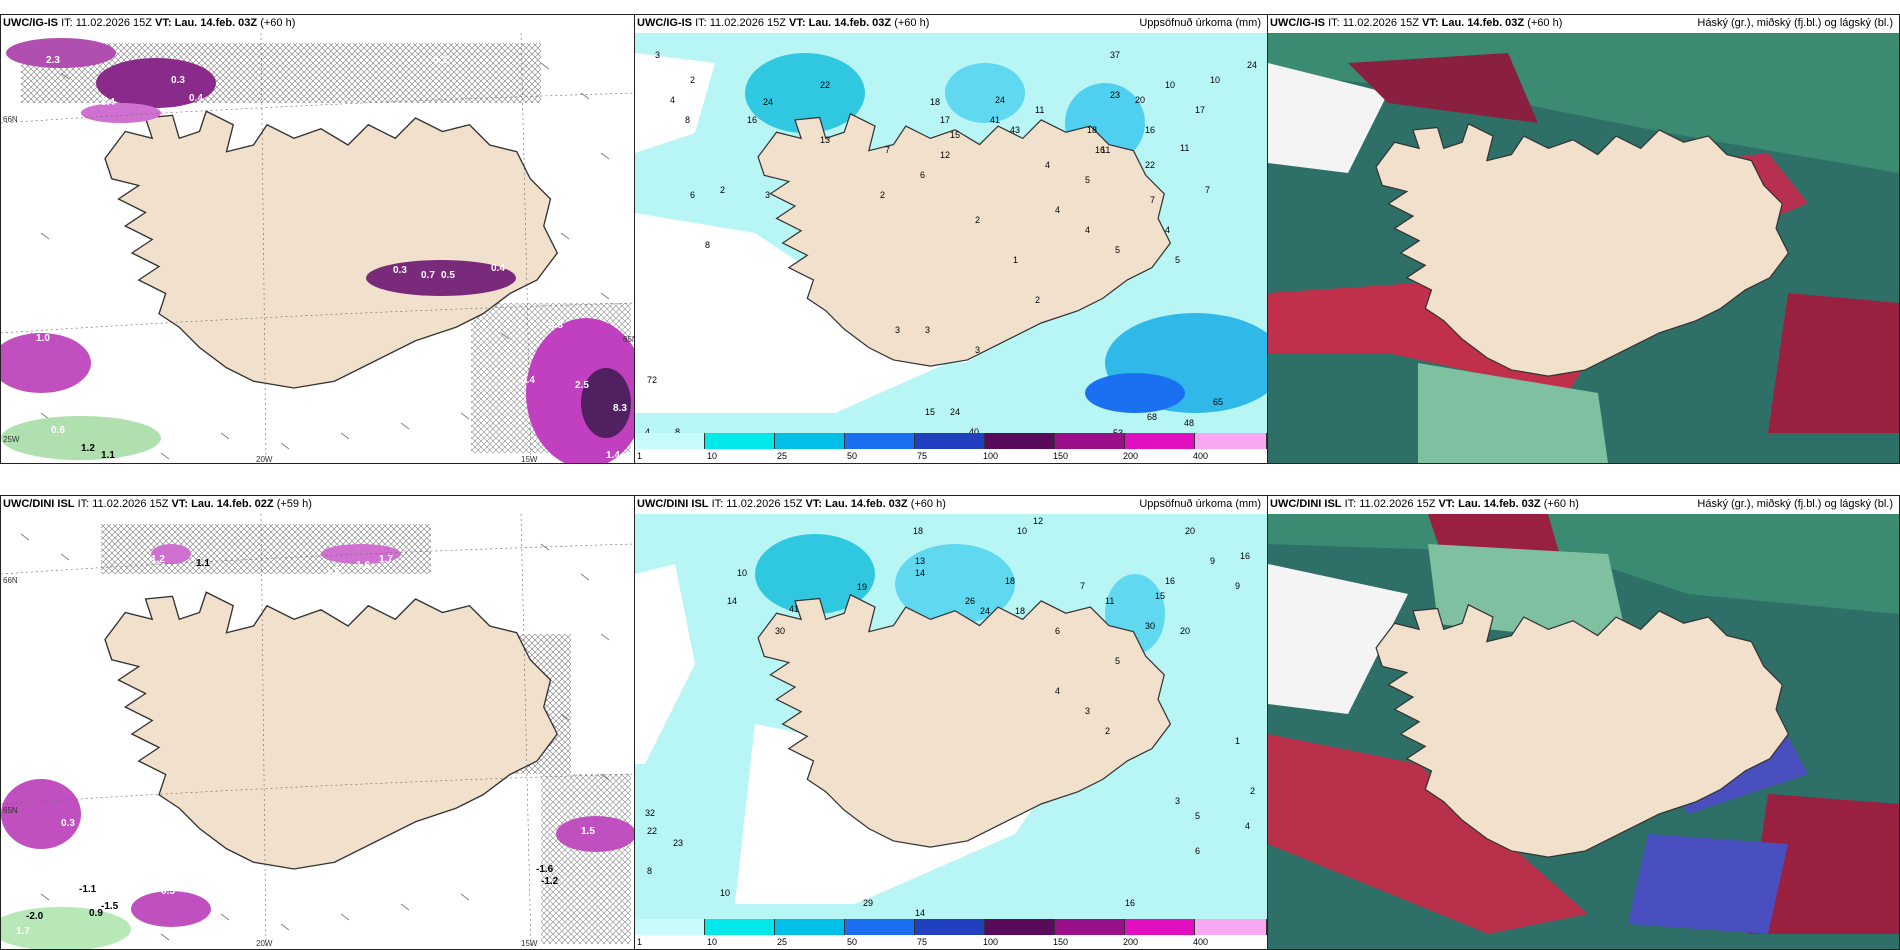 Image resolution: width=1900 pixels, height=950 pixels. I want to click on precip-value: 20, so click(1140, 100).